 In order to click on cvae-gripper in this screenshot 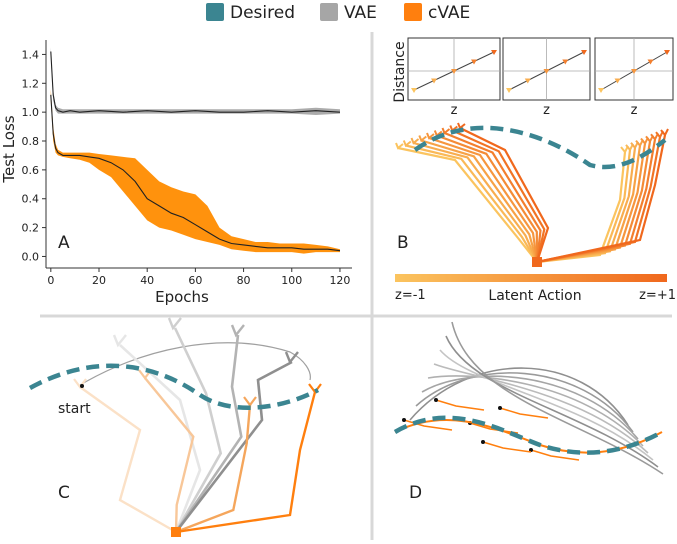, I will do `click(250, 401)`.